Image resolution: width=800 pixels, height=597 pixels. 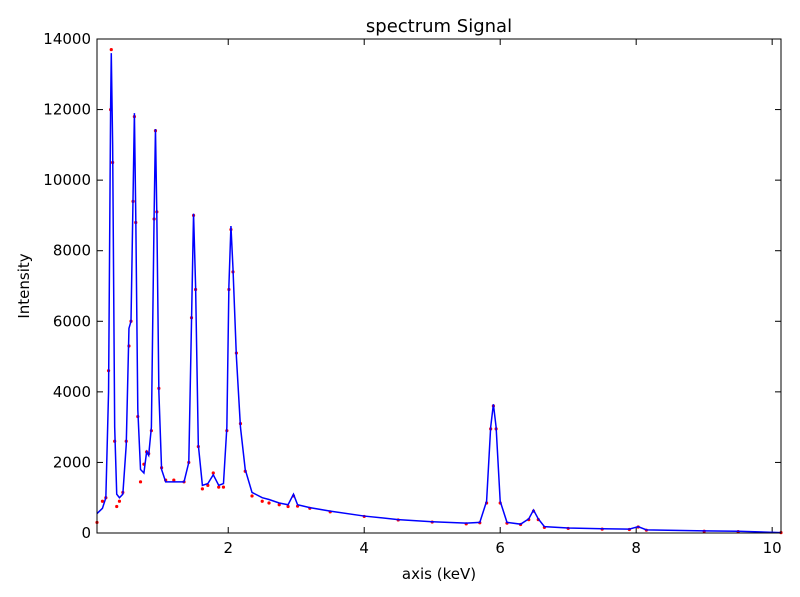 What do you see at coordinates (67, 39) in the screenshot?
I see `y-tick-label: 14000` at bounding box center [67, 39].